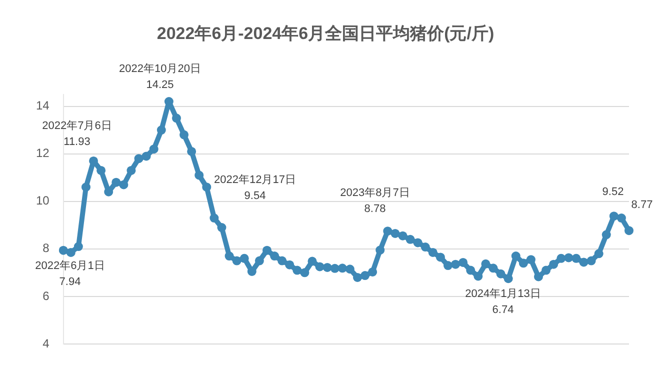 The height and width of the screenshot is (366, 663). Describe the element at coordinates (46, 248) in the screenshot. I see `y-tick-label: 8` at that location.